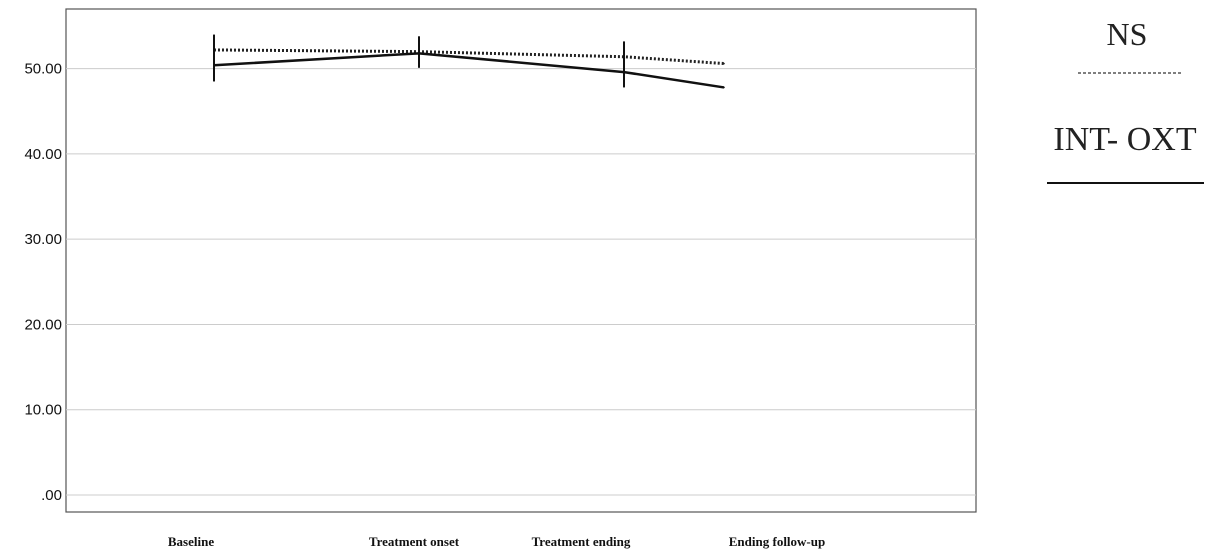 The image size is (1217, 549). Describe the element at coordinates (581, 541) in the screenshot. I see `x-tick-label: Treatment ending` at that location.